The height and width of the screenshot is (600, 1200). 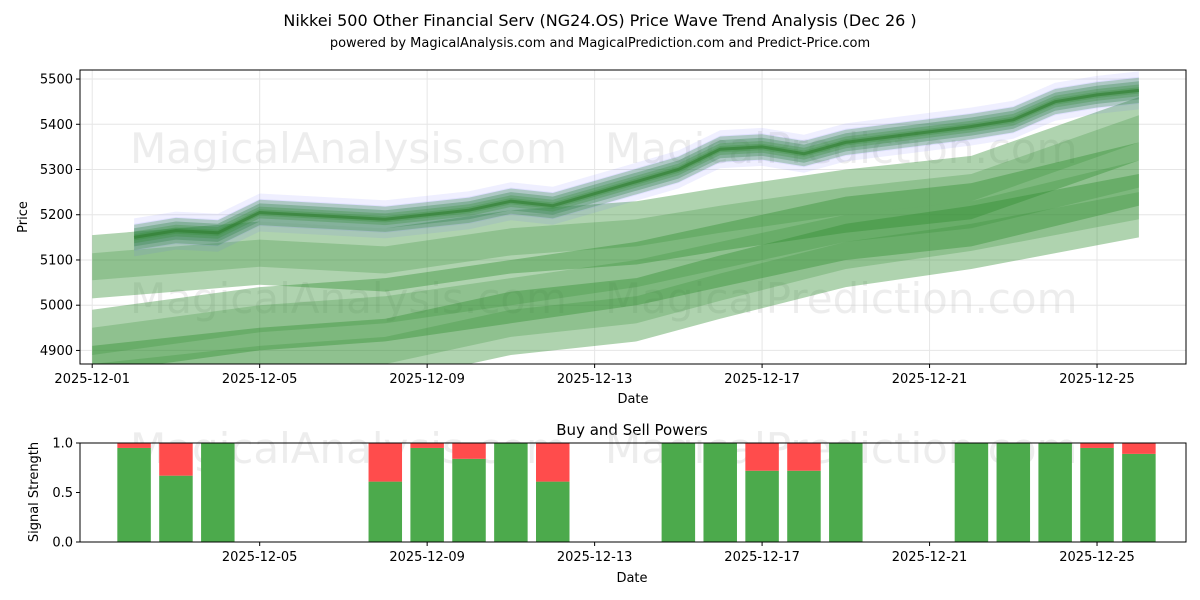 What do you see at coordinates (56, 170) in the screenshot?
I see `price-y-tick-label: 5300` at bounding box center [56, 170].